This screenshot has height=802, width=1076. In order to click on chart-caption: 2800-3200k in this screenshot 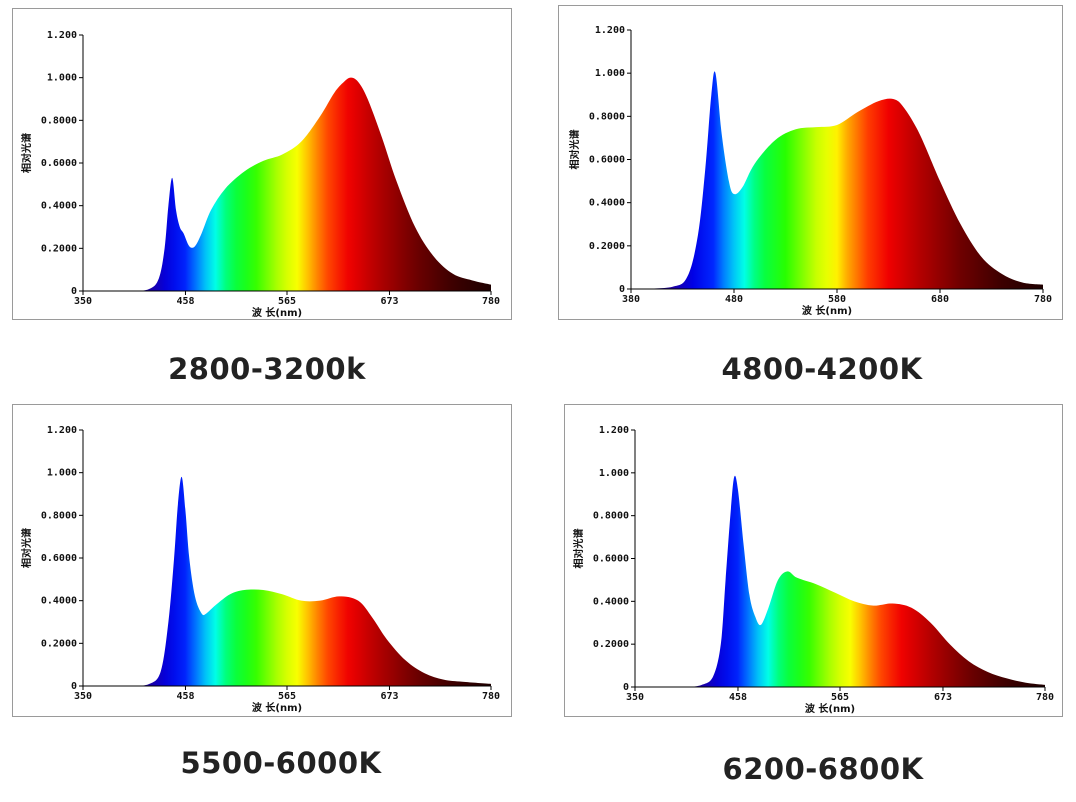, I will do `click(267, 369)`.